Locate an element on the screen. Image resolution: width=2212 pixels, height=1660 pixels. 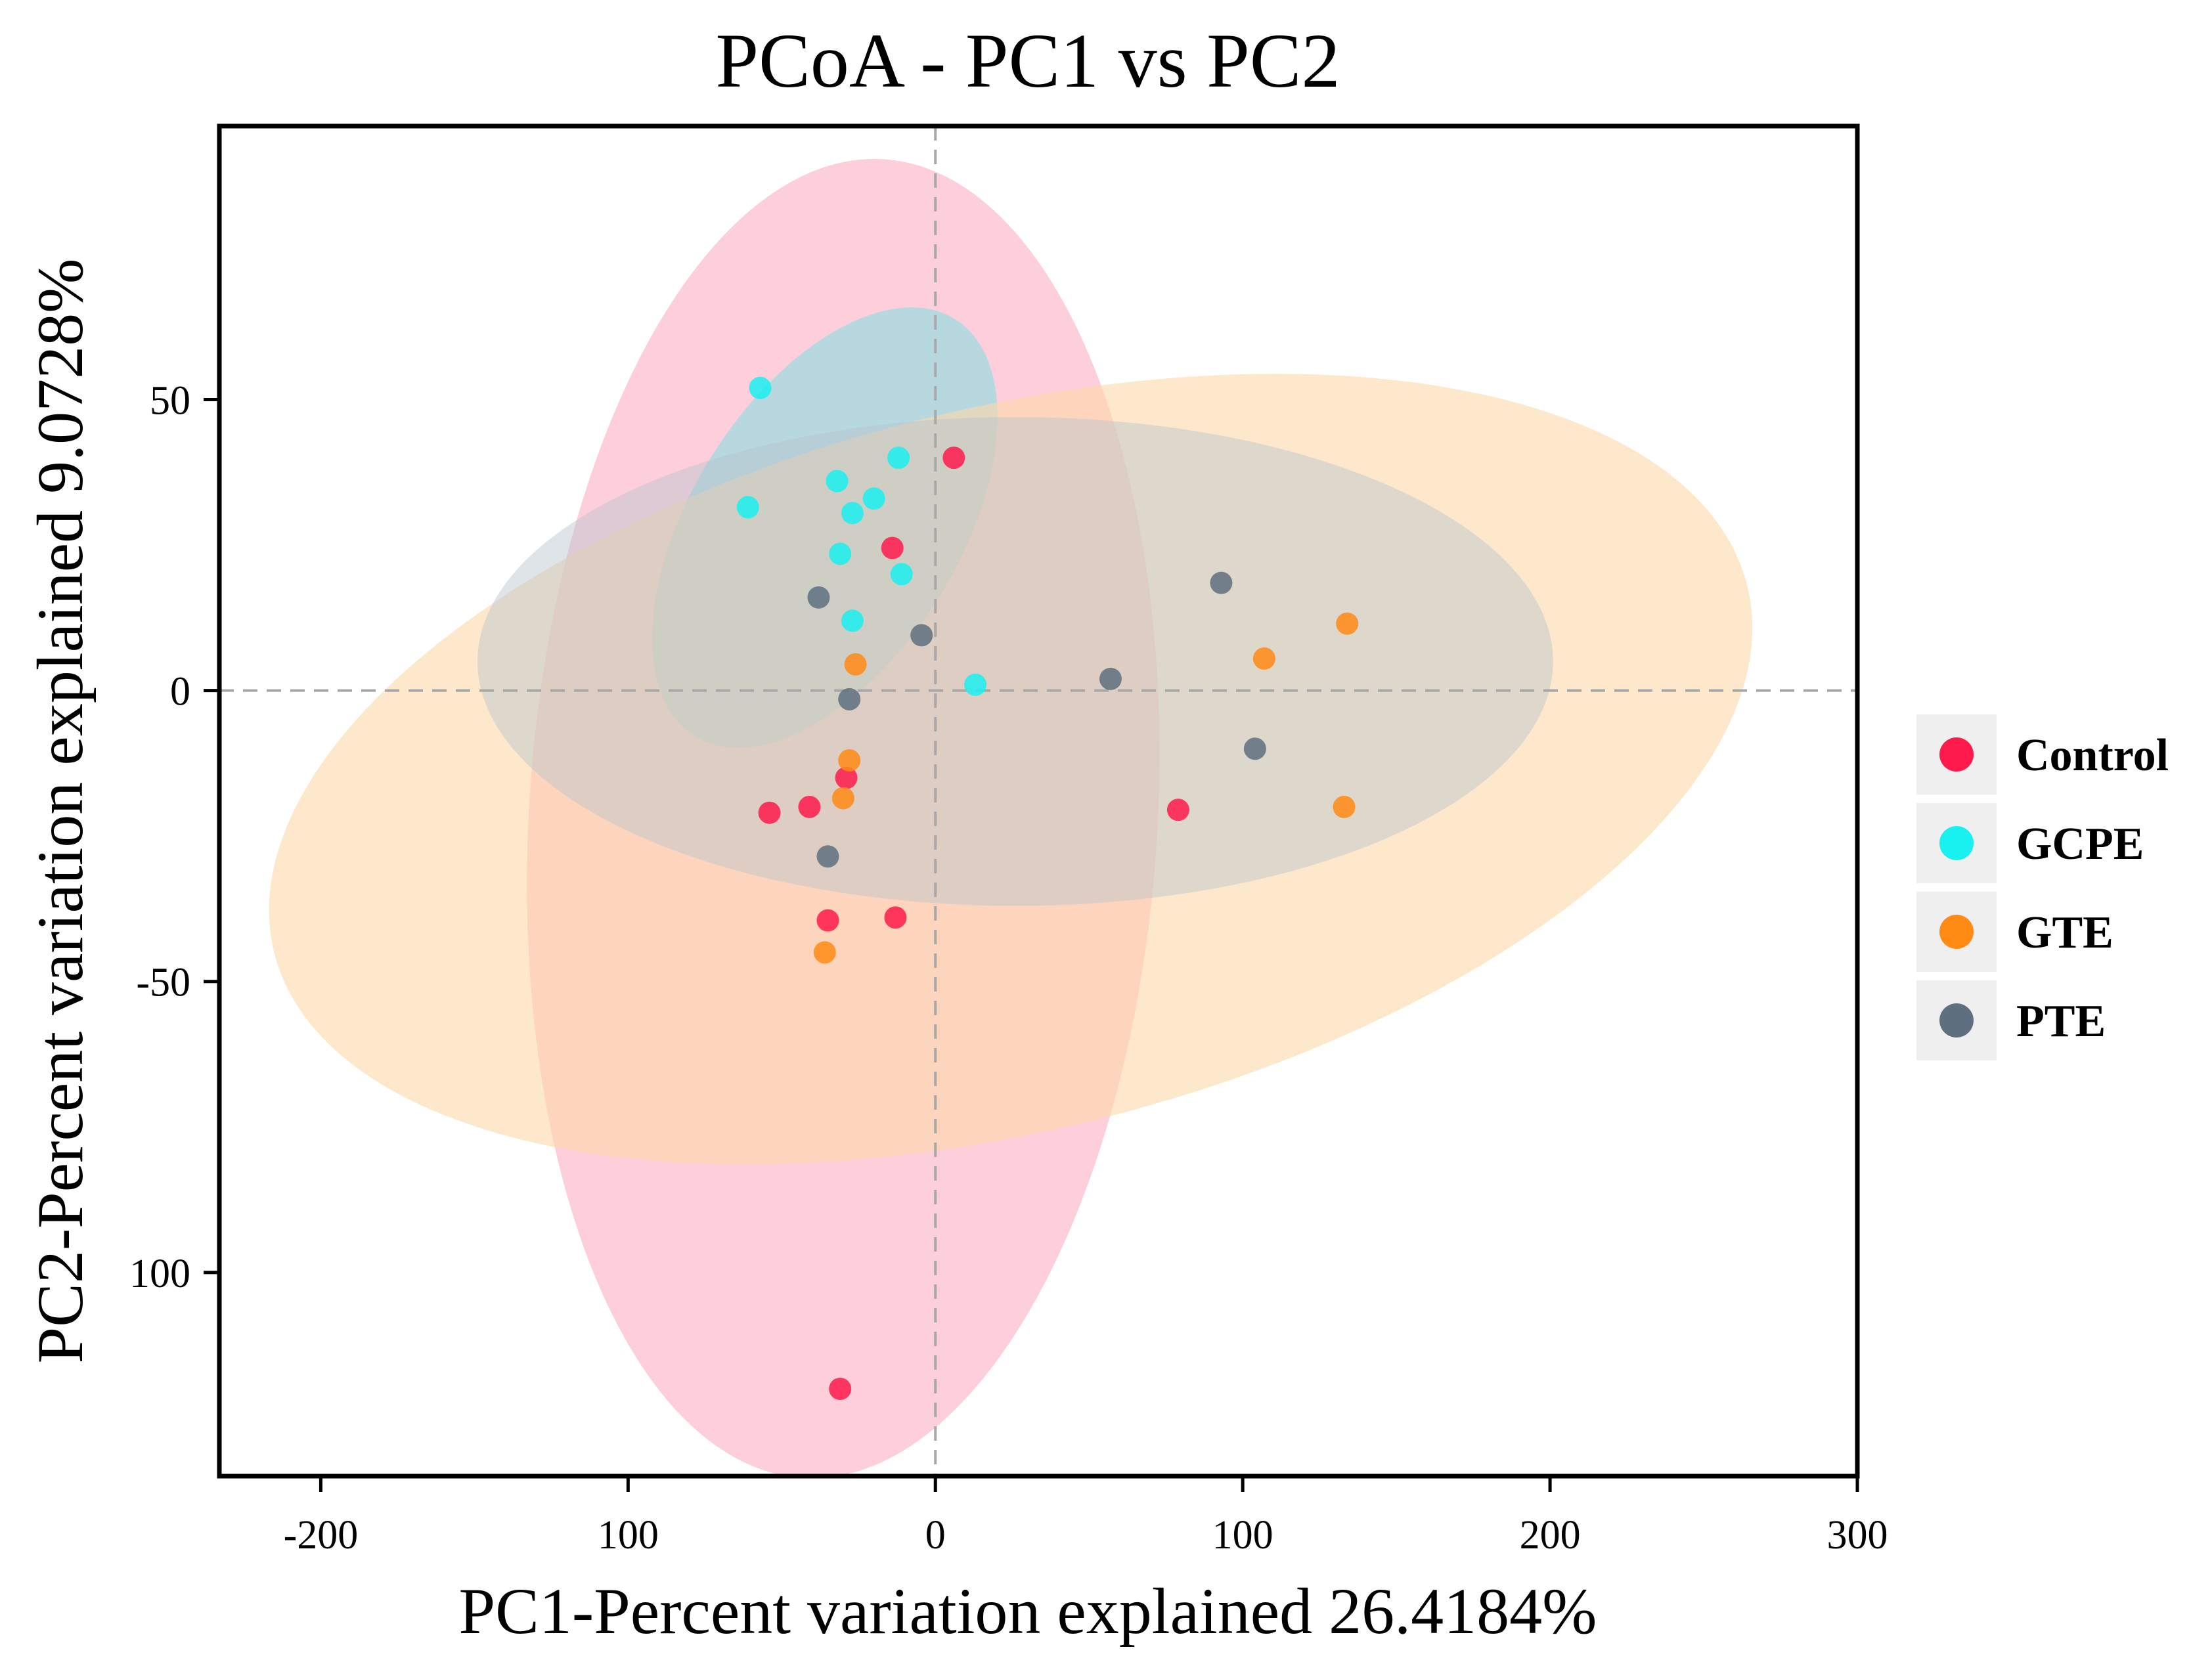
legend-marker-pte is located at coordinates (1956, 1020).